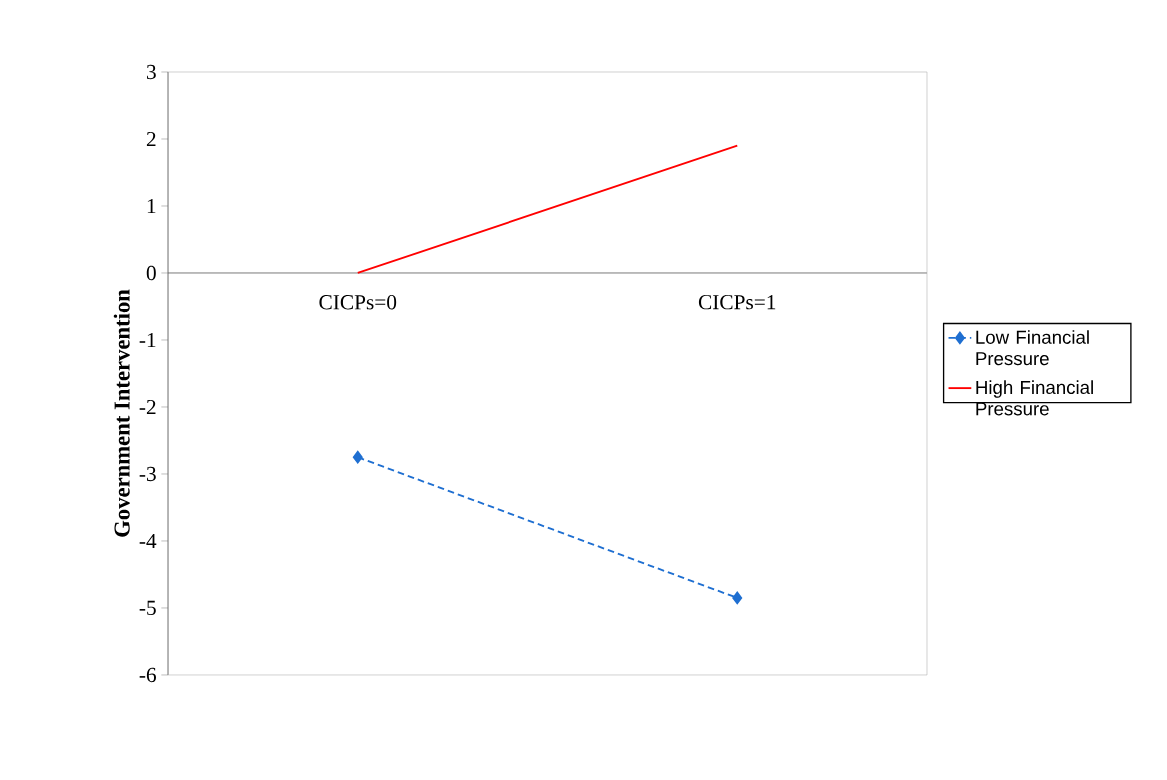  Describe the element at coordinates (1032, 348) in the screenshot. I see `legend-label: Low Financial Pressure` at that location.